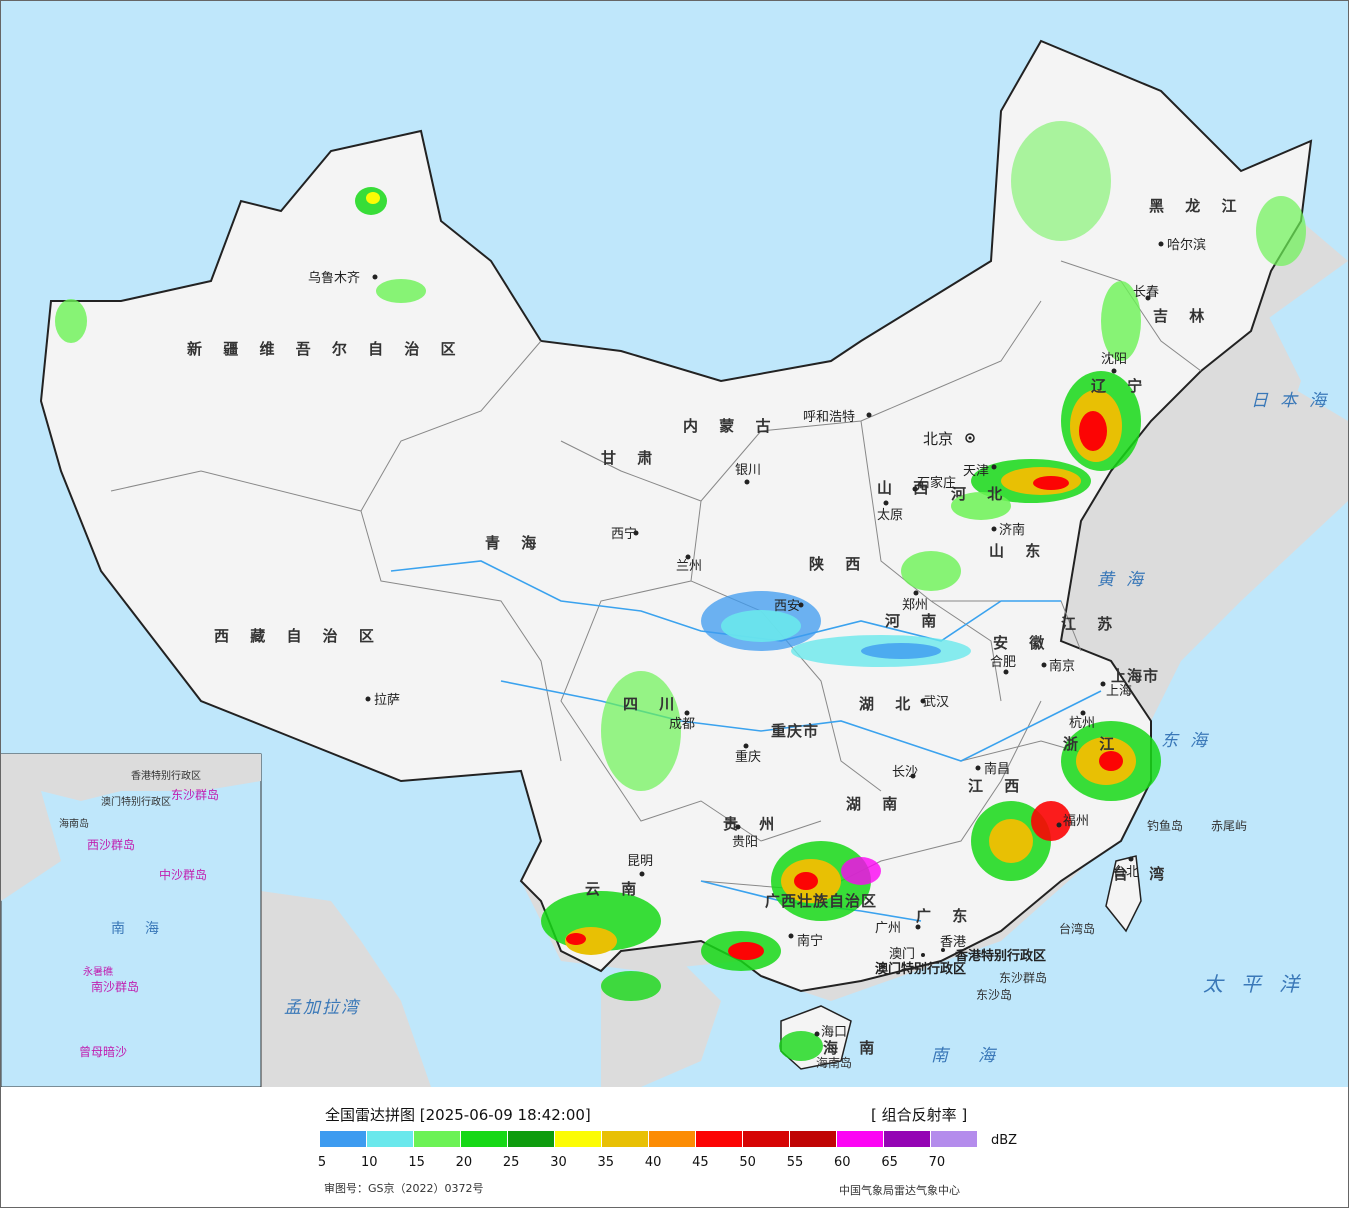 The width and height of the screenshot is (1349, 1208). What do you see at coordinates (416, 1162) in the screenshot?
I see `scale-tick-label: 15` at bounding box center [416, 1162].